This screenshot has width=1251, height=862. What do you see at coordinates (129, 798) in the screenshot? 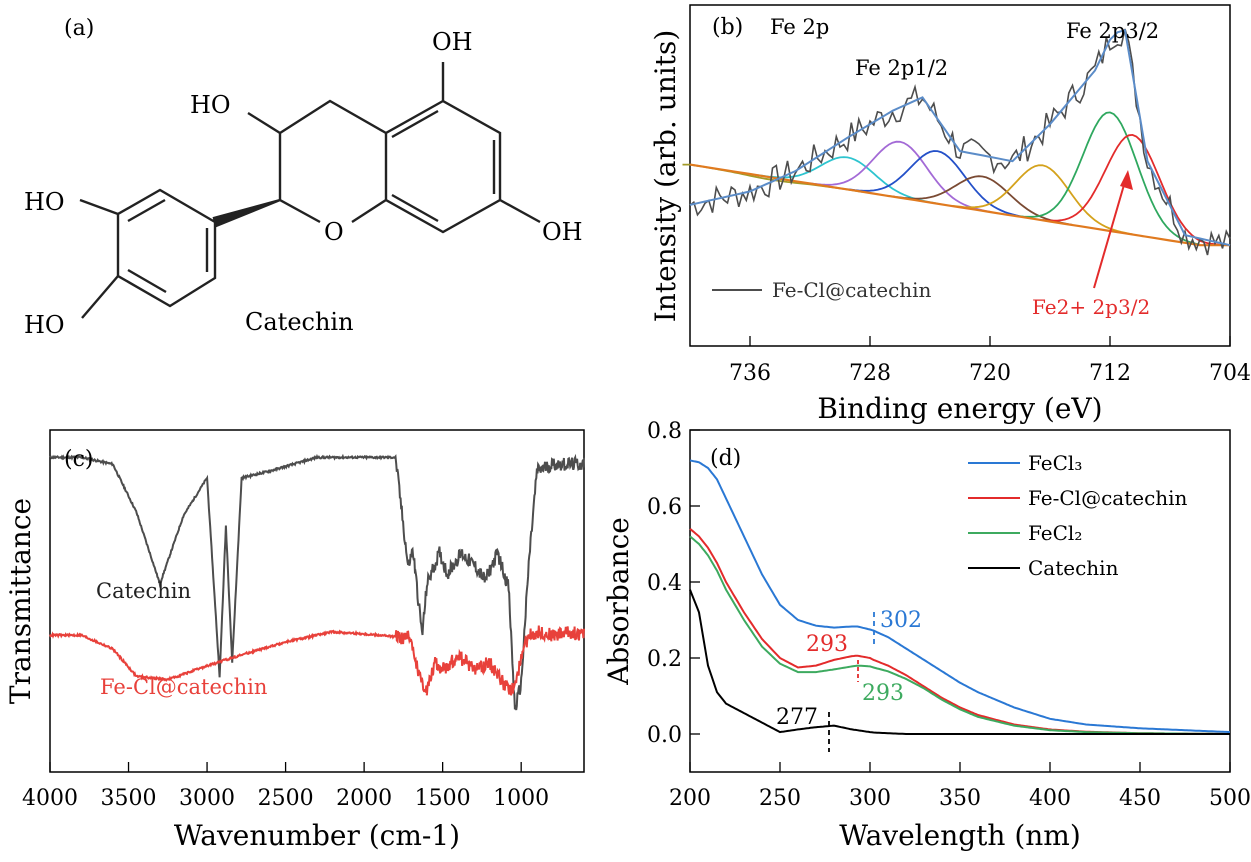
I see `panel-c-tick-label: 3500` at bounding box center [129, 798].